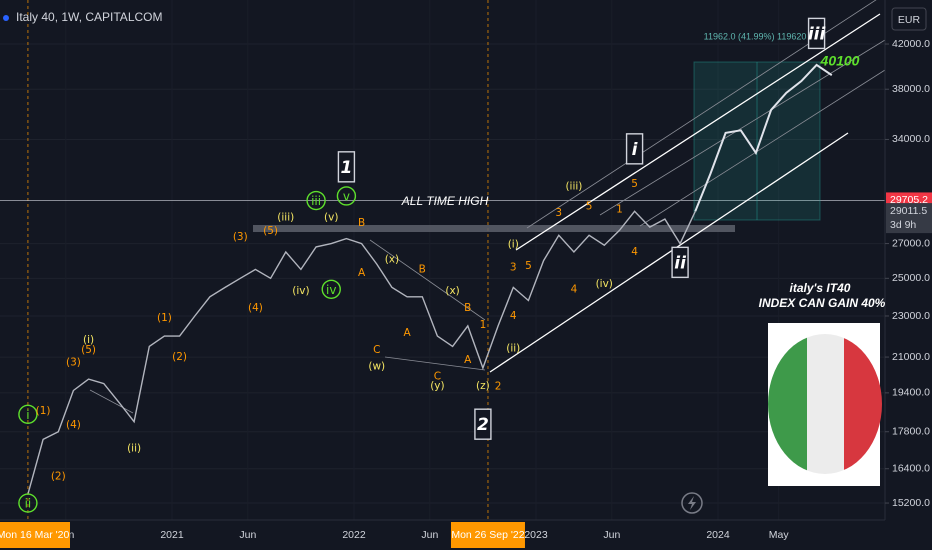  I want to click on date-marker-label: Mon 26 Sep '22, so click(487, 535).